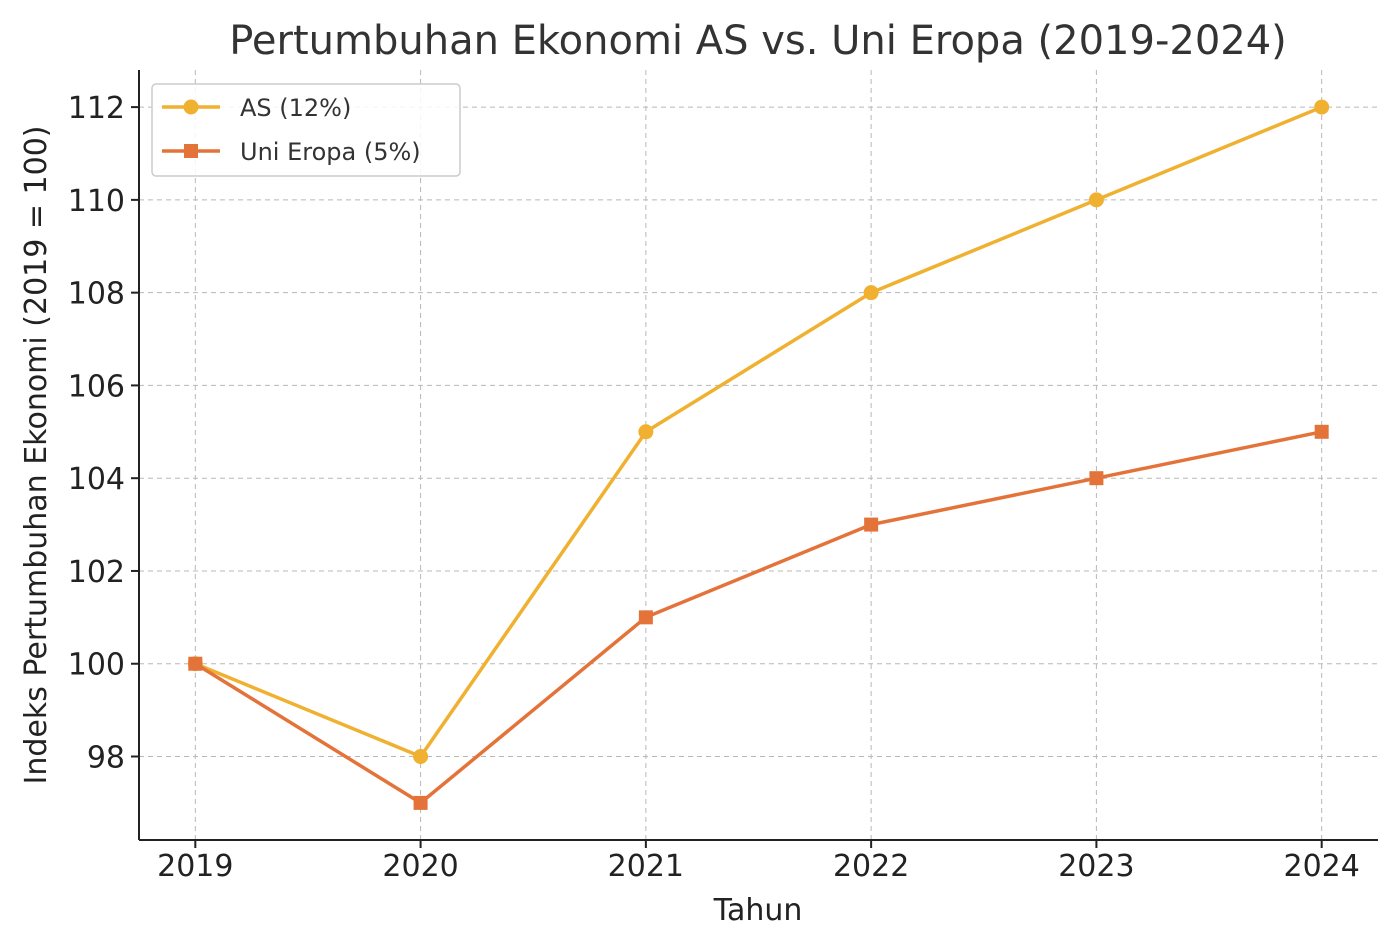  Describe the element at coordinates (758, 910) in the screenshot. I see `x-axis-label: Tahun` at that location.